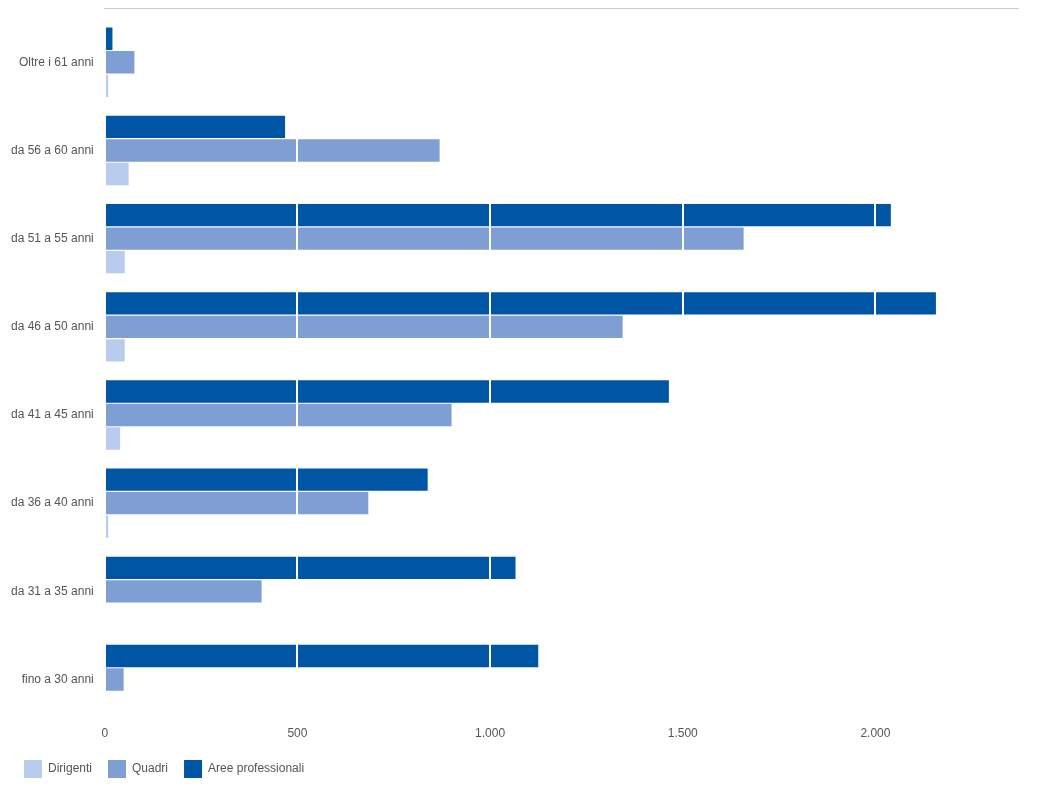 This screenshot has width=1059, height=800. What do you see at coordinates (683, 733) in the screenshot?
I see `x-tick-label: 1.500` at bounding box center [683, 733].